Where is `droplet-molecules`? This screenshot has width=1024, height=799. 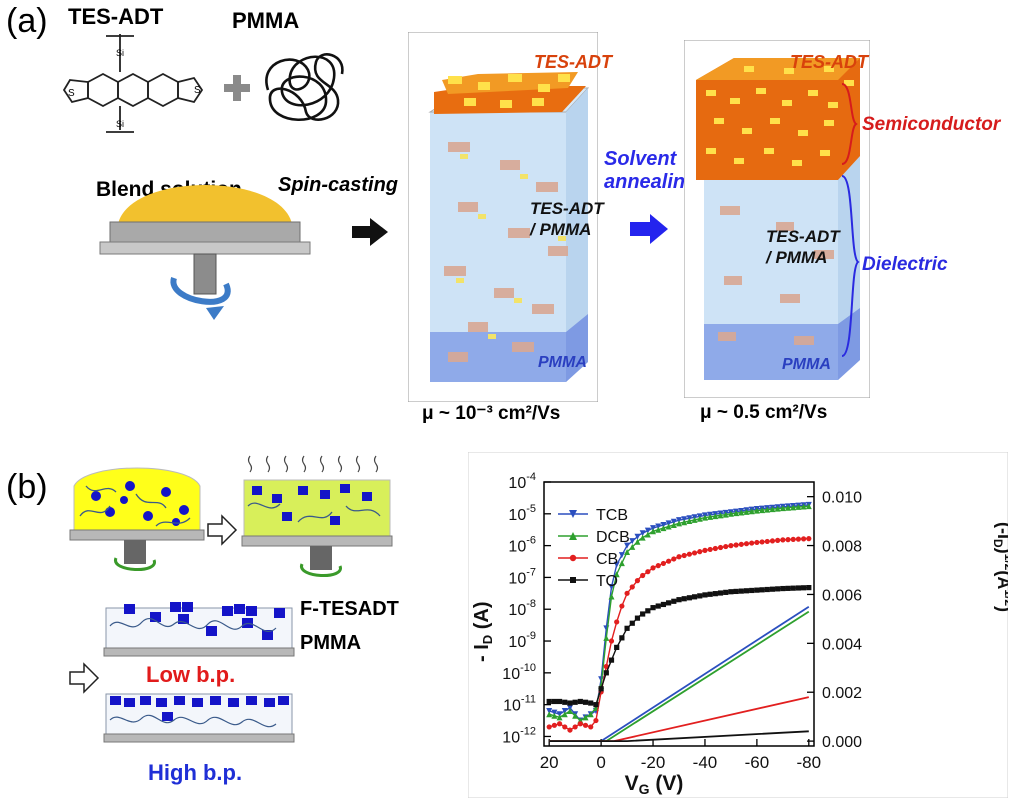
droplet-molecules is located at coordinates (140, 503).